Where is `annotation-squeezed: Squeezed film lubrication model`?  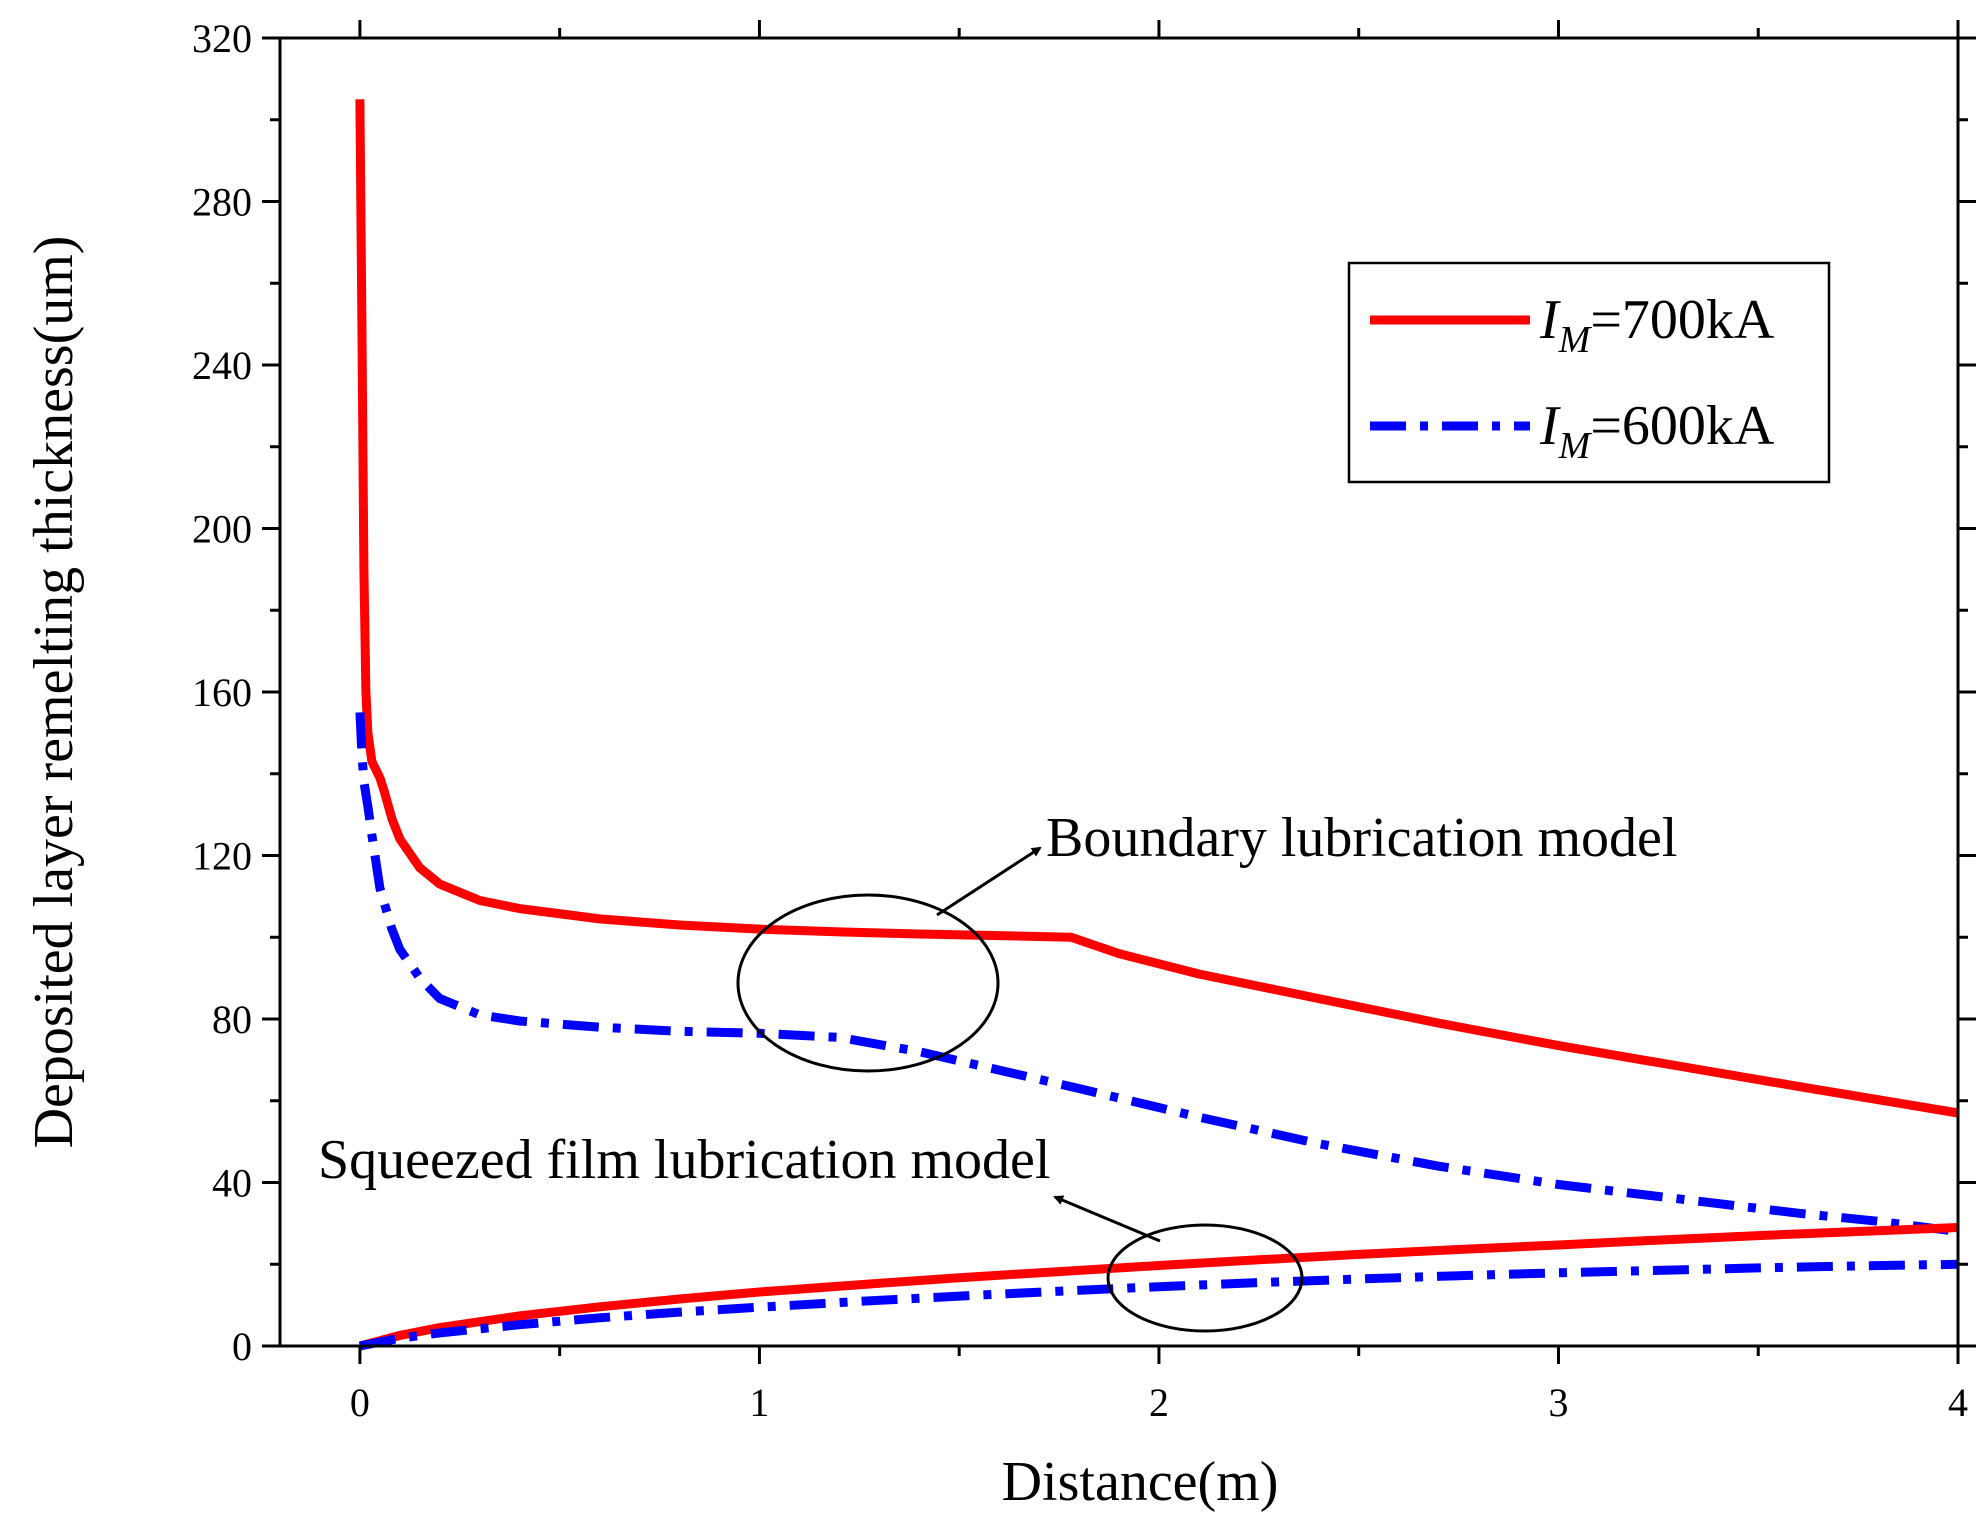
annotation-squeezed: Squeezed film lubrication model is located at coordinates (811, 1231).